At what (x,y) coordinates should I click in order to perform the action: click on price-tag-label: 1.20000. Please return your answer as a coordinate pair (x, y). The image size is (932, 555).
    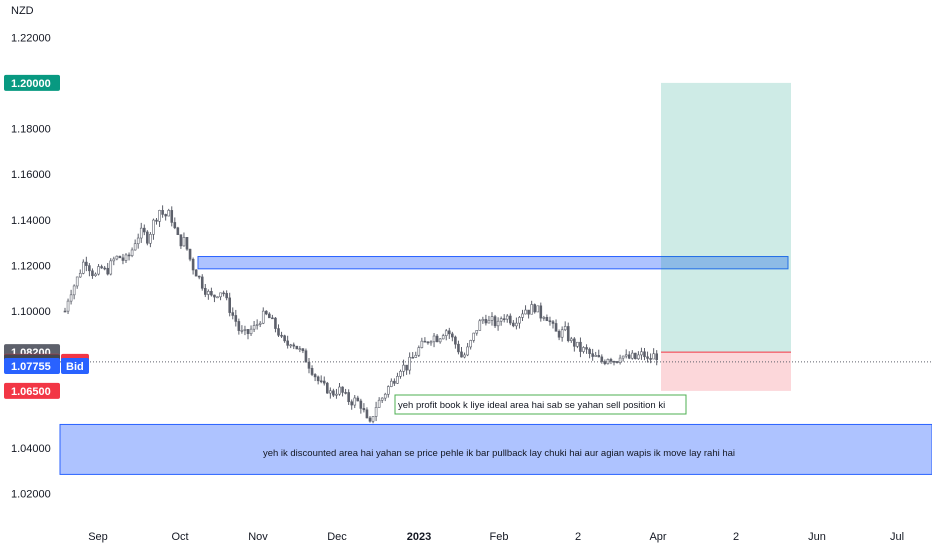
    Looking at the image, I should click on (31, 84).